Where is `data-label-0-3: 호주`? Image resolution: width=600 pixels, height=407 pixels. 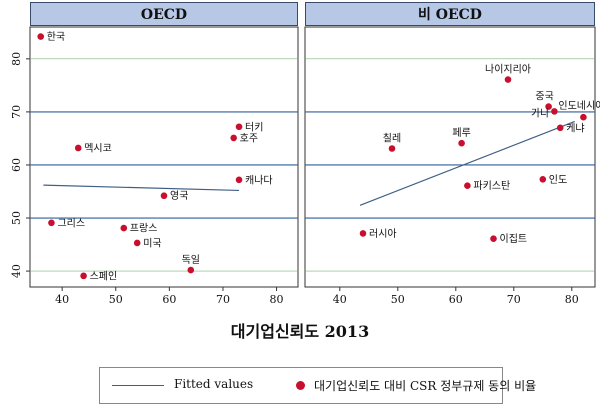
data-label-0-3: 호주 is located at coordinates (249, 138).